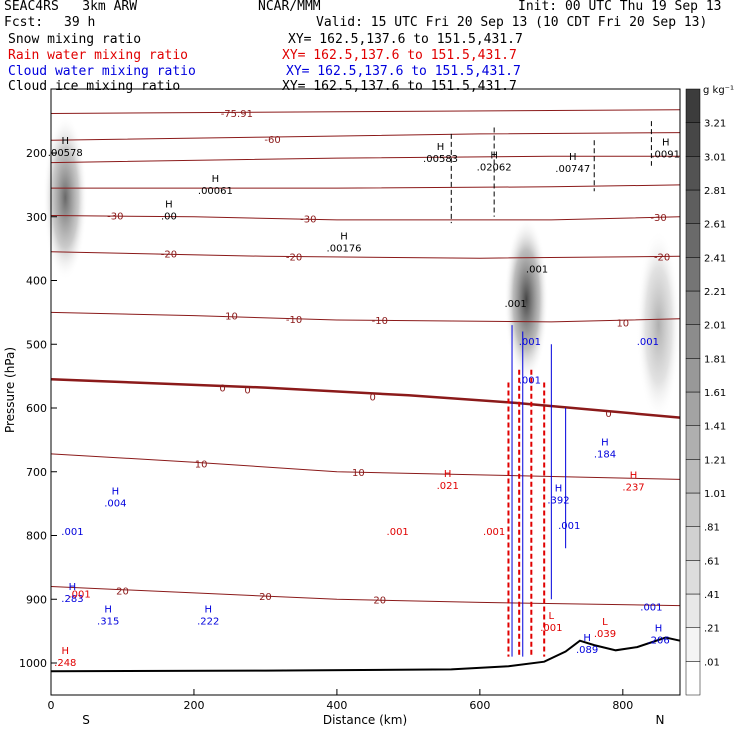  I want to click on colorbar-label: 2.01, so click(715, 326).